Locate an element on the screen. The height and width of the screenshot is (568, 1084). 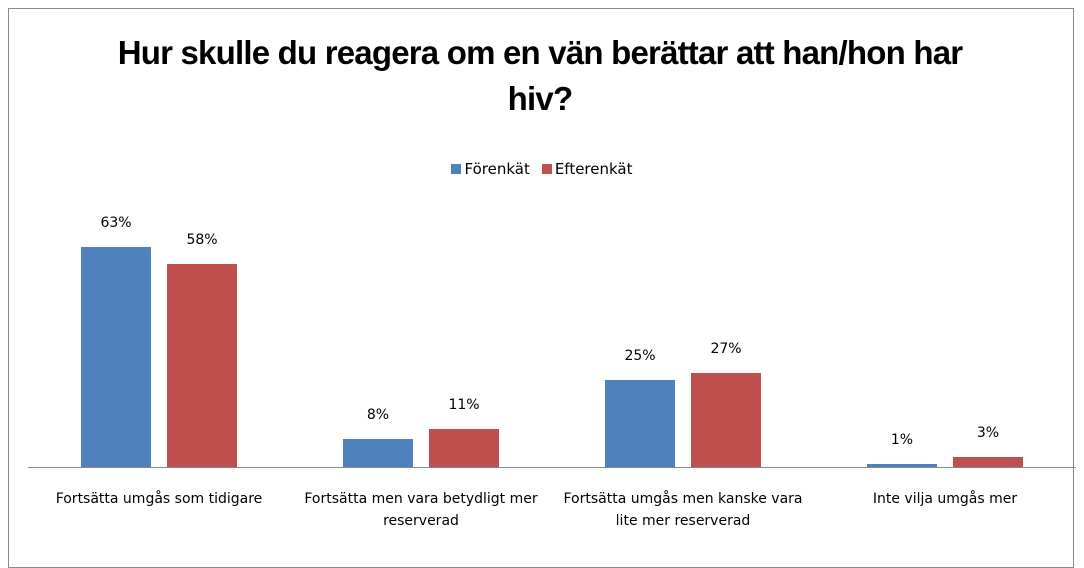
value-label: 11% is located at coordinates (464, 404).